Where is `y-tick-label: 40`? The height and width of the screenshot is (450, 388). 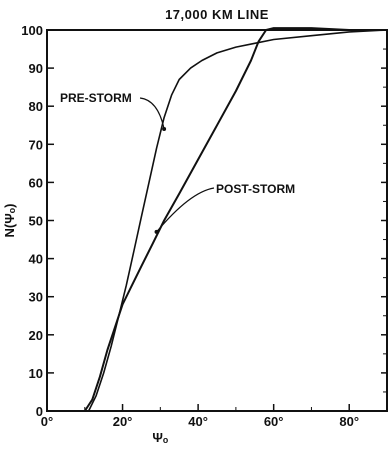 y-tick-label: 40 is located at coordinates (36, 259).